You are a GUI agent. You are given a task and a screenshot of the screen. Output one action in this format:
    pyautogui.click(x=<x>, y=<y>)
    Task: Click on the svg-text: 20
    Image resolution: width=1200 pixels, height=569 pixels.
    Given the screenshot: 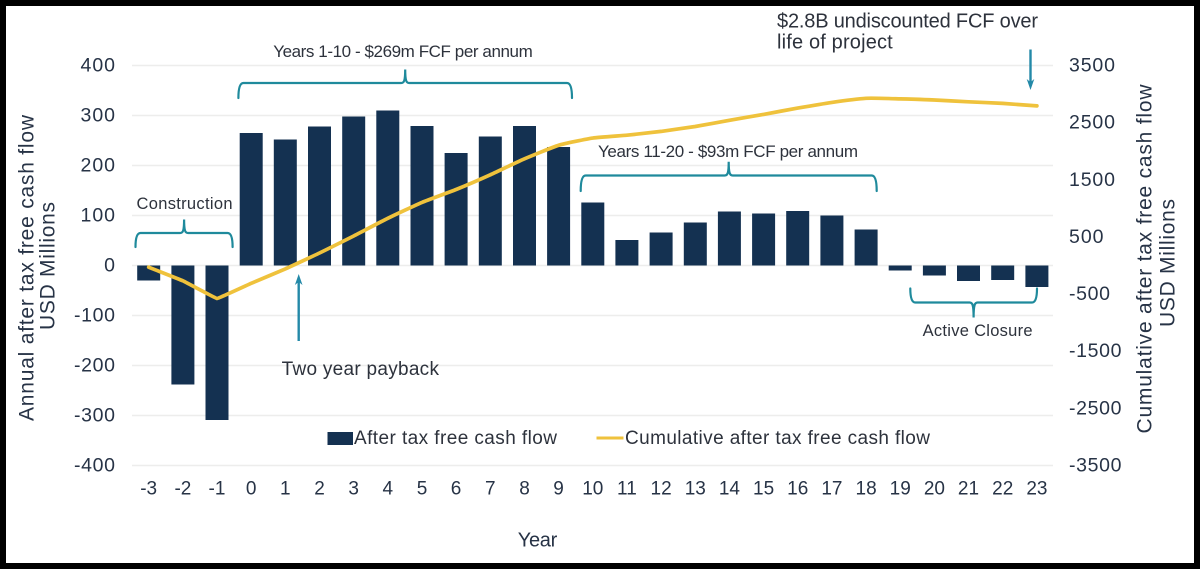 What is the action you would take?
    pyautogui.click(x=934, y=489)
    